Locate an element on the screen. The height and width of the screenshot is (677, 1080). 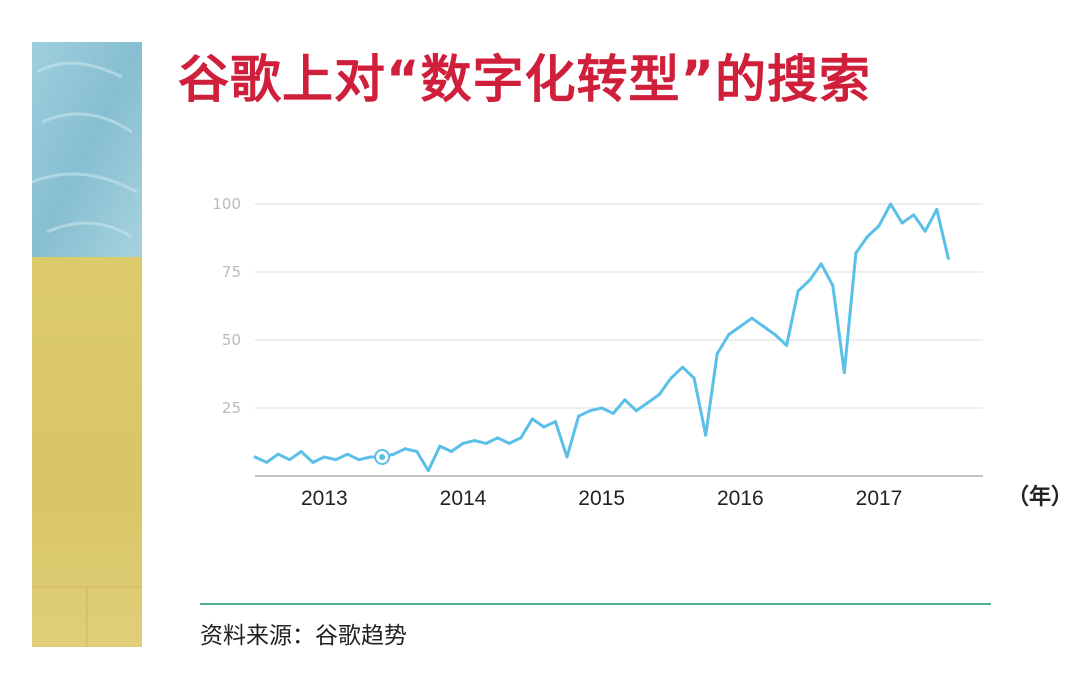
x-tick-label: 2017 is located at coordinates (879, 498).